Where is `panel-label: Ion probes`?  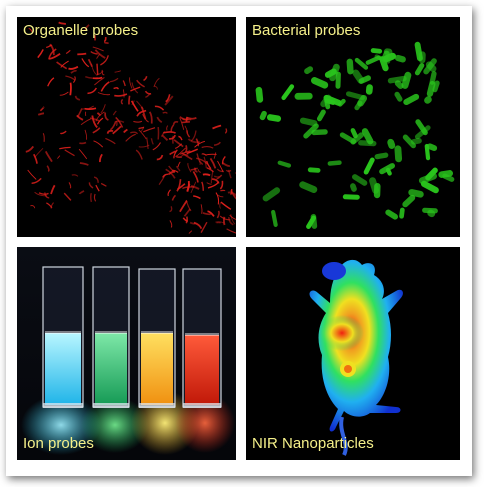
panel-label: Ion probes is located at coordinates (58, 443).